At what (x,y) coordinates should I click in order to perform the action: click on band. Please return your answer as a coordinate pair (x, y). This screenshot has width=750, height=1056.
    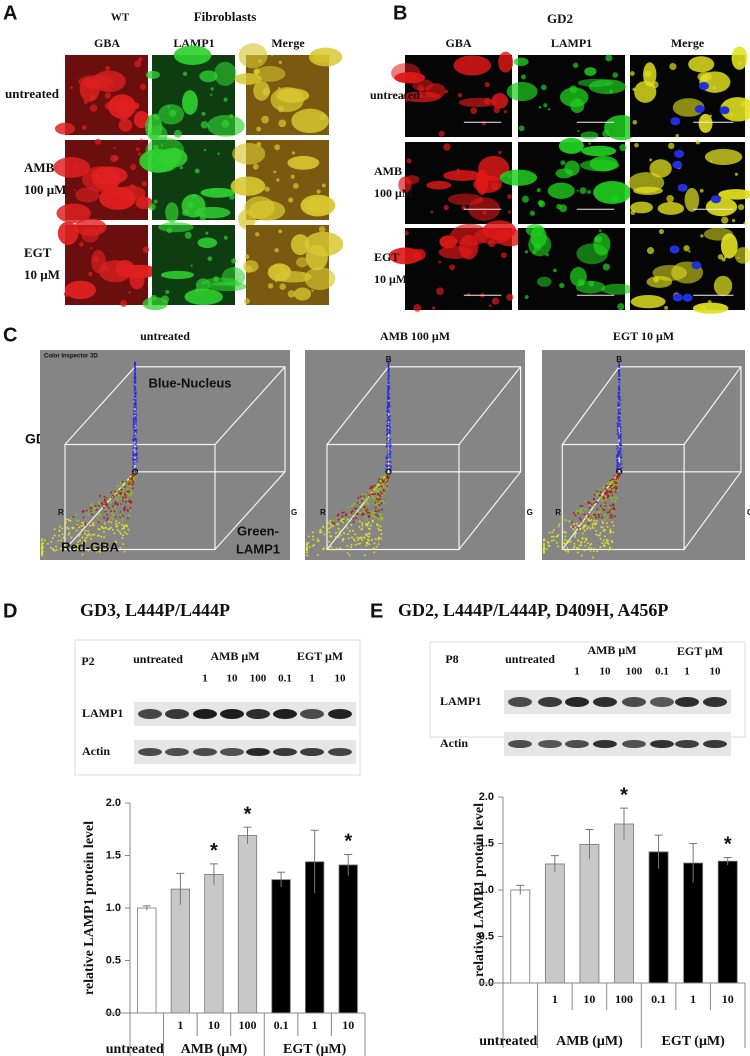
    Looking at the image, I should click on (520, 744).